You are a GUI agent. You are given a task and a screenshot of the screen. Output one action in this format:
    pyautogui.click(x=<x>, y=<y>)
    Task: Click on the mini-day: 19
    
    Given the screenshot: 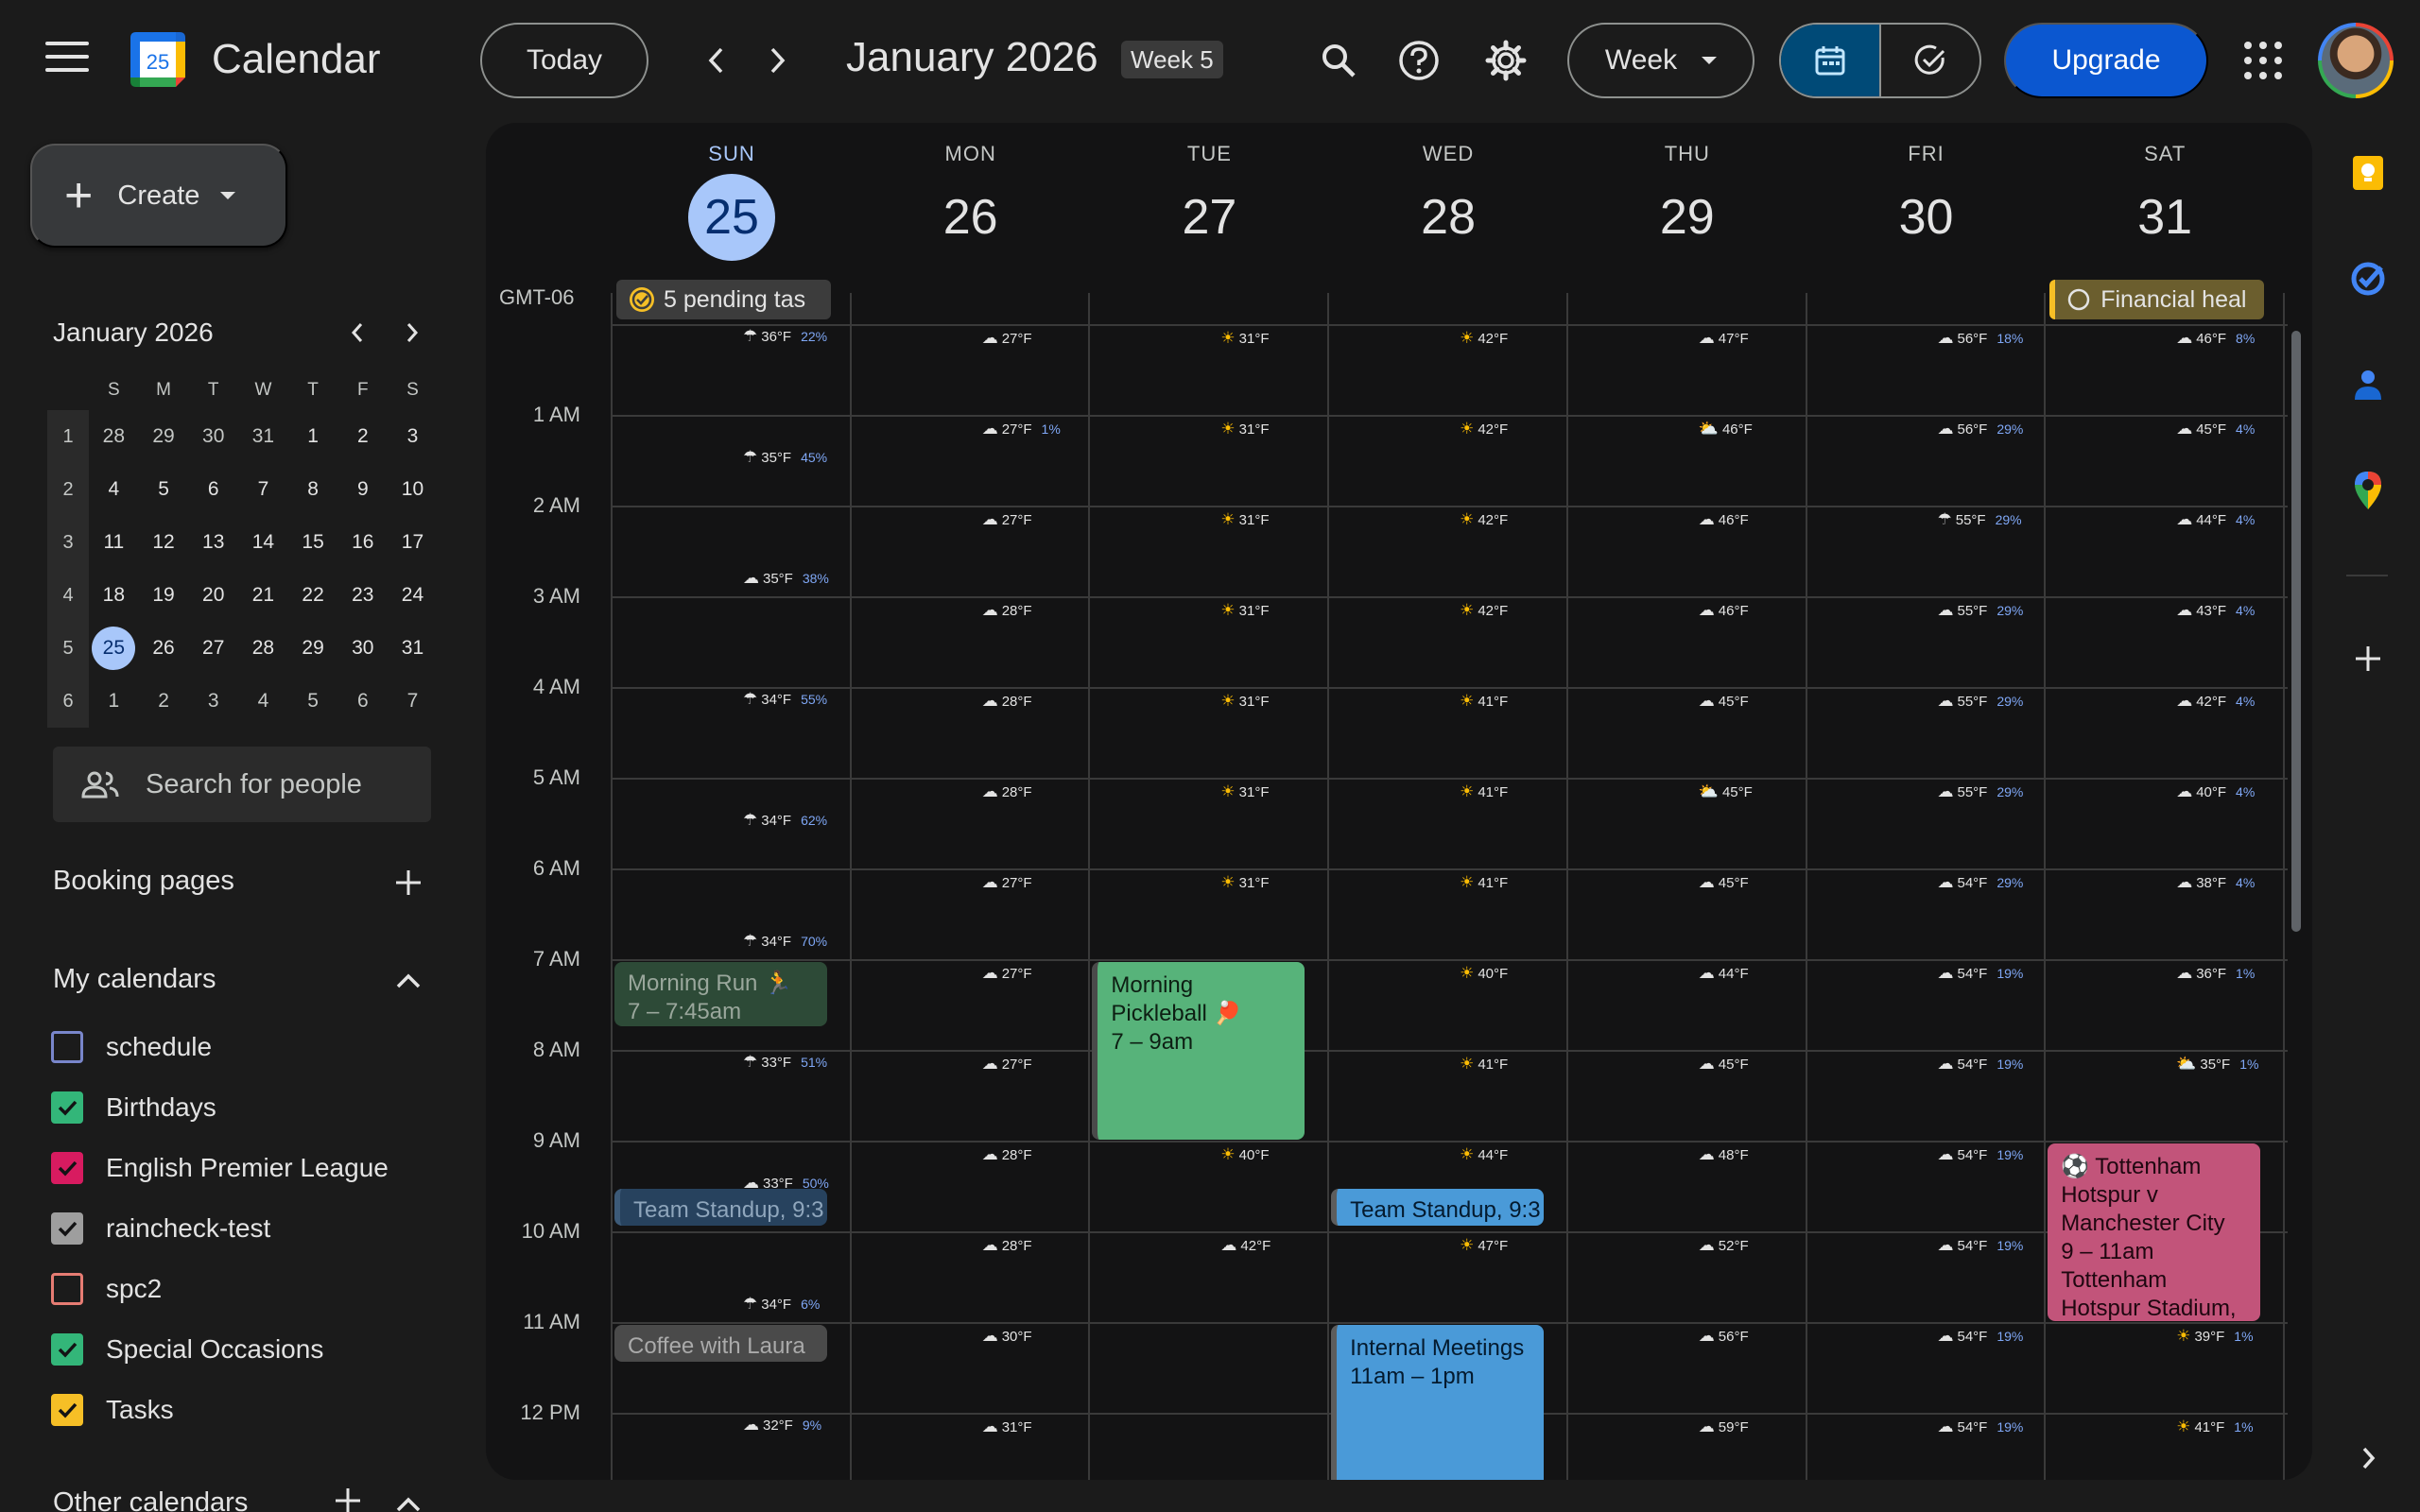 What is the action you would take?
    pyautogui.click(x=164, y=595)
    